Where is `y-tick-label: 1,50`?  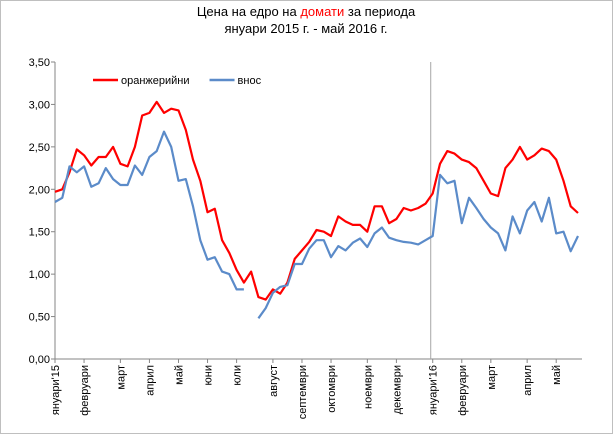 y-tick-label: 1,50 is located at coordinates (39, 233).